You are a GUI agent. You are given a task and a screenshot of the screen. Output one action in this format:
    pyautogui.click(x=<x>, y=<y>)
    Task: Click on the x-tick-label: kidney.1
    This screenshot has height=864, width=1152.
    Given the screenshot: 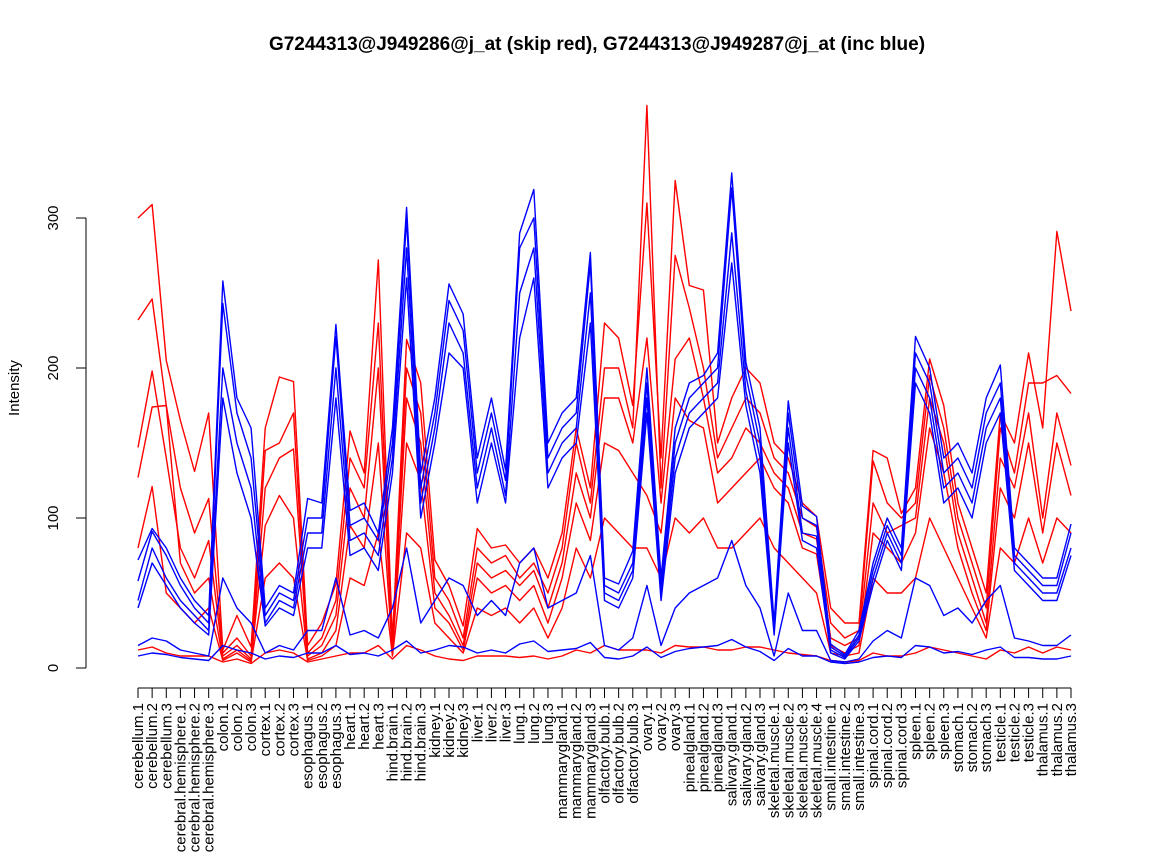 What is the action you would take?
    pyautogui.click(x=435, y=730)
    